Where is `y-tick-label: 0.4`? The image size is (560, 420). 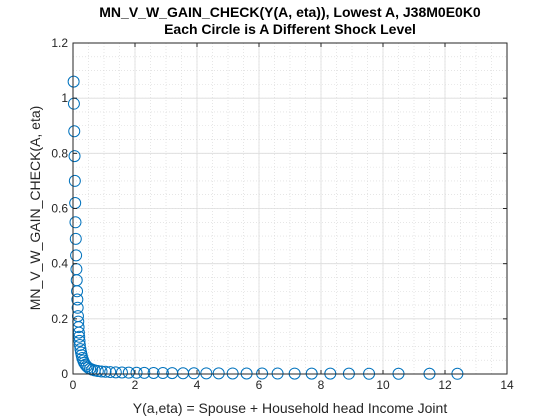 y-tick-label: 0.4 is located at coordinates (59, 264).